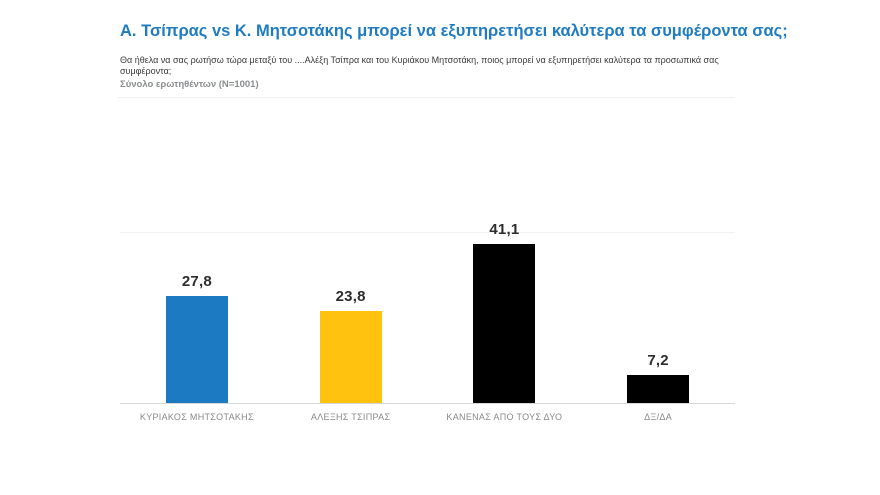  I want to click on bar-tsipras, so click(350, 357).